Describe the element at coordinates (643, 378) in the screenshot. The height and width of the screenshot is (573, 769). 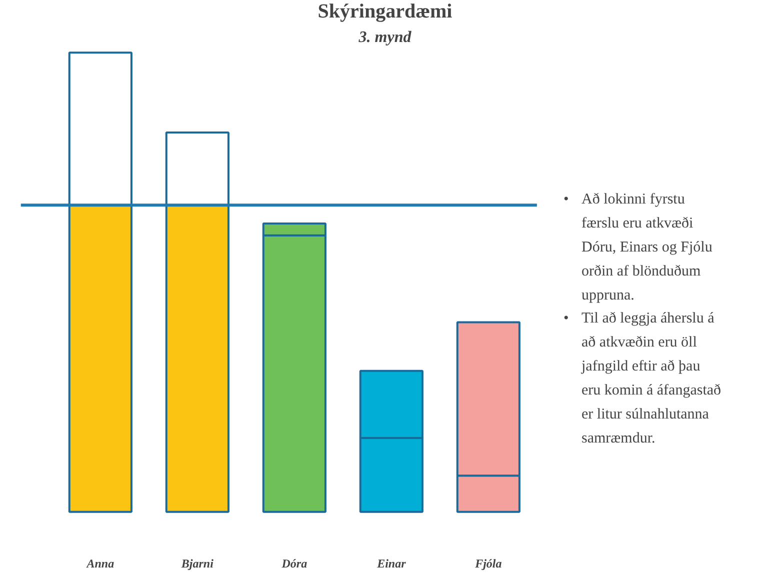
I see `text: • Til að leggja áherslu á að atkvæðin eru öll jafngild eftir að þau eru komin á áfangastað er litur súlnahlutanna samræmdur.` at that location.